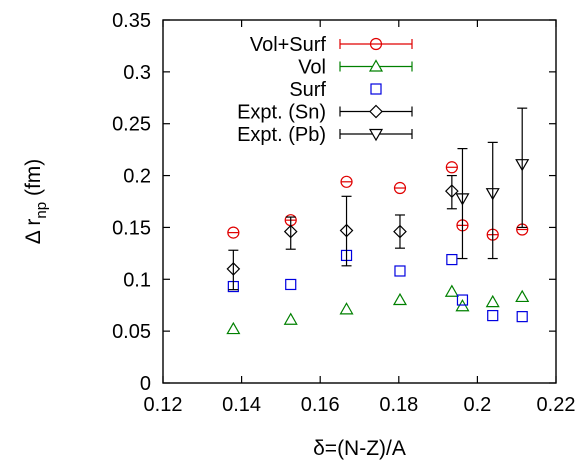 Image resolution: width=586 pixels, height=464 pixels. Describe the element at coordinates (398, 405) in the screenshot. I see `x-tick-label: 0.18` at that location.